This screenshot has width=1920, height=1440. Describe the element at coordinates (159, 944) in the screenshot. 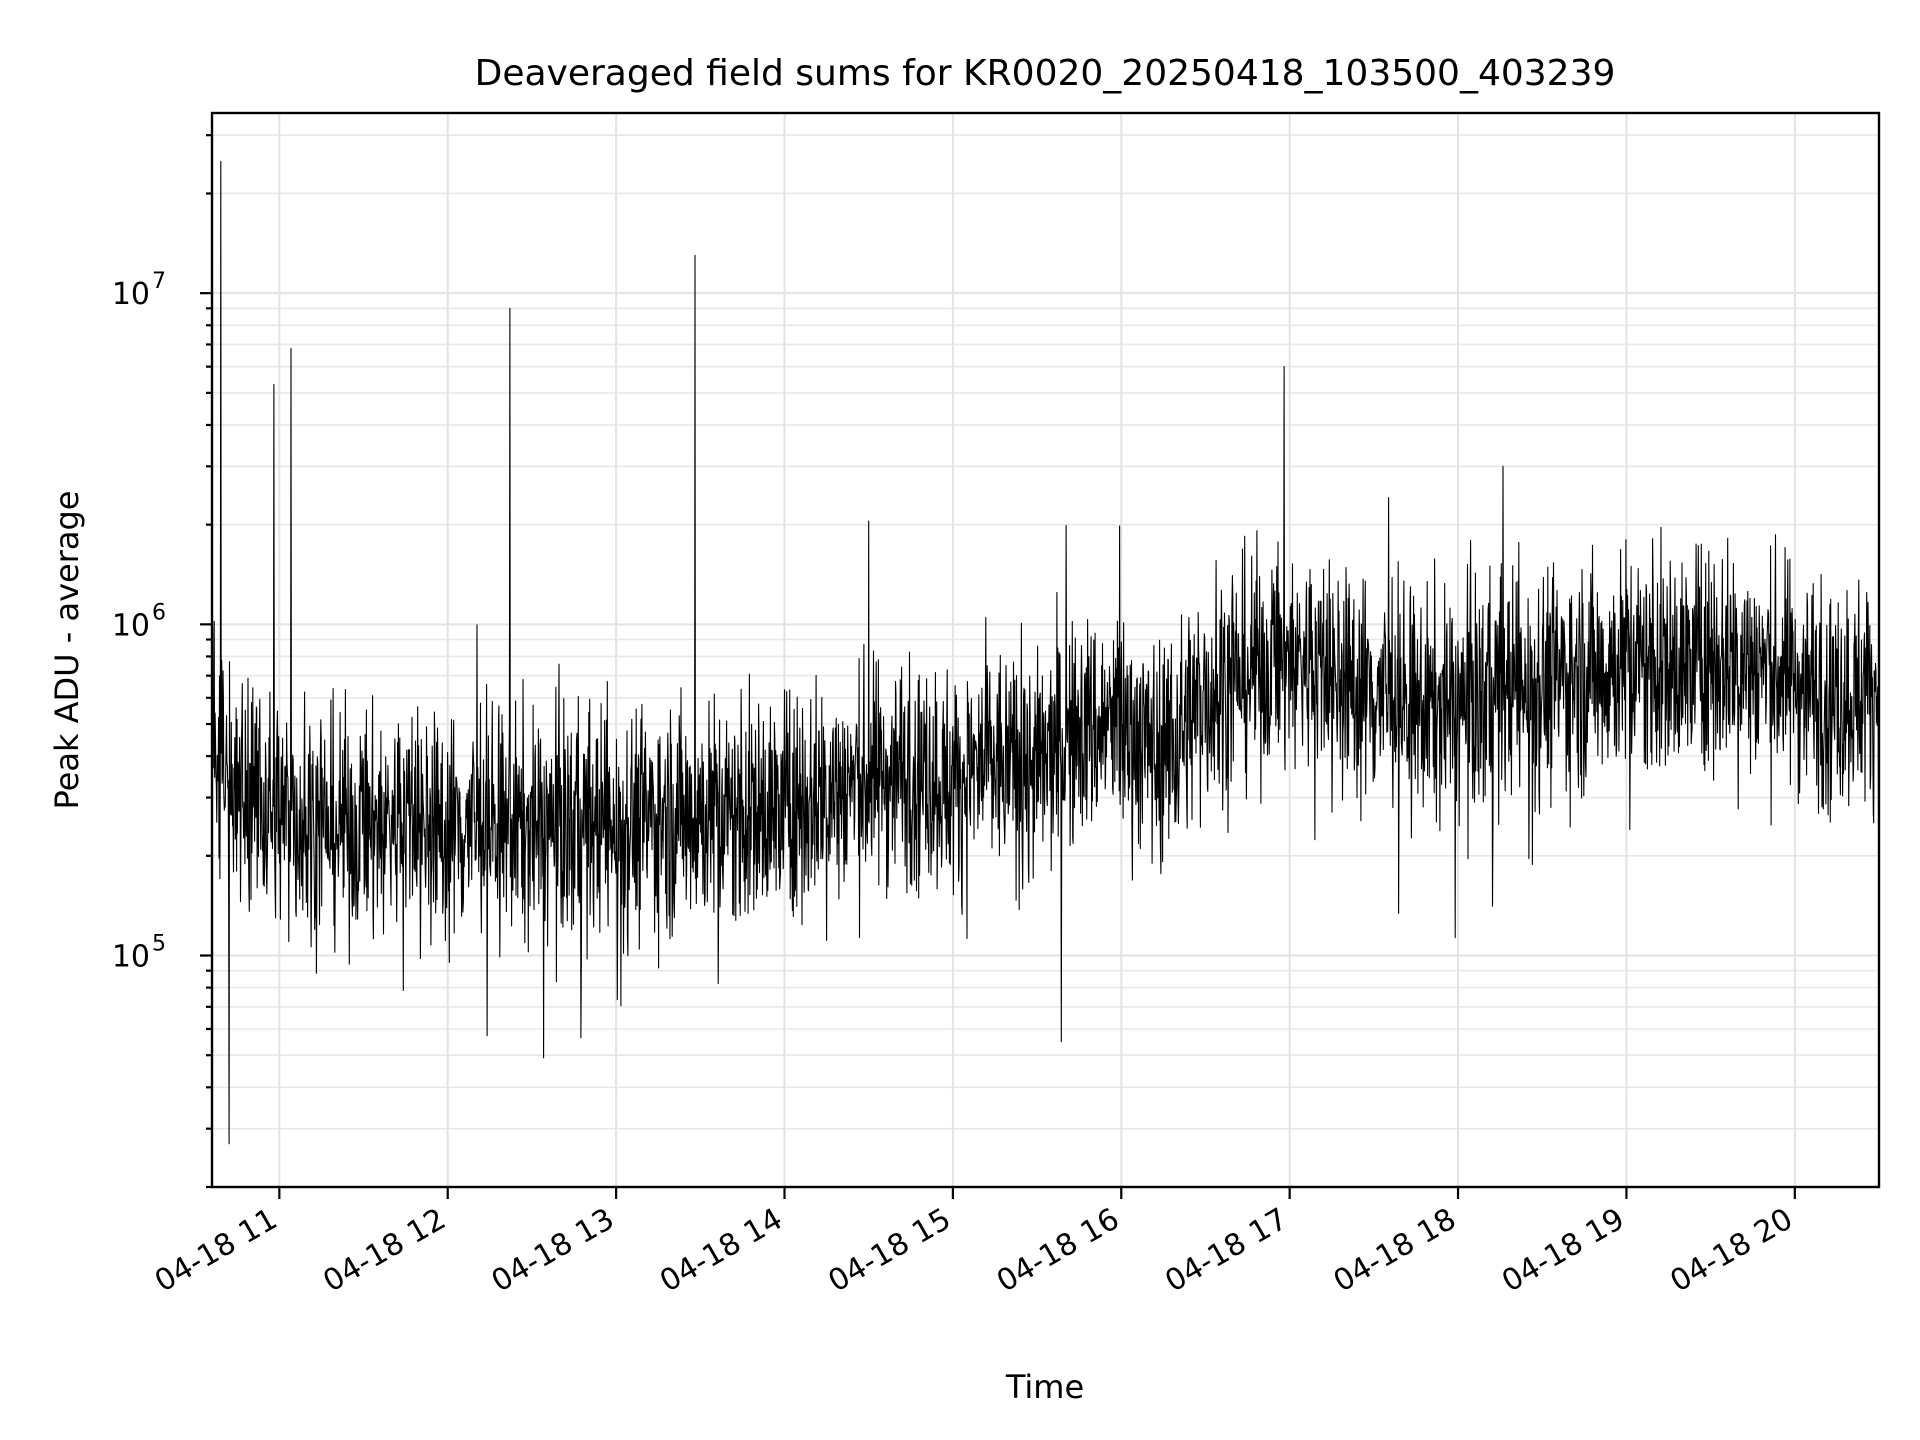

I see `y-tick-exponent: 5` at that location.